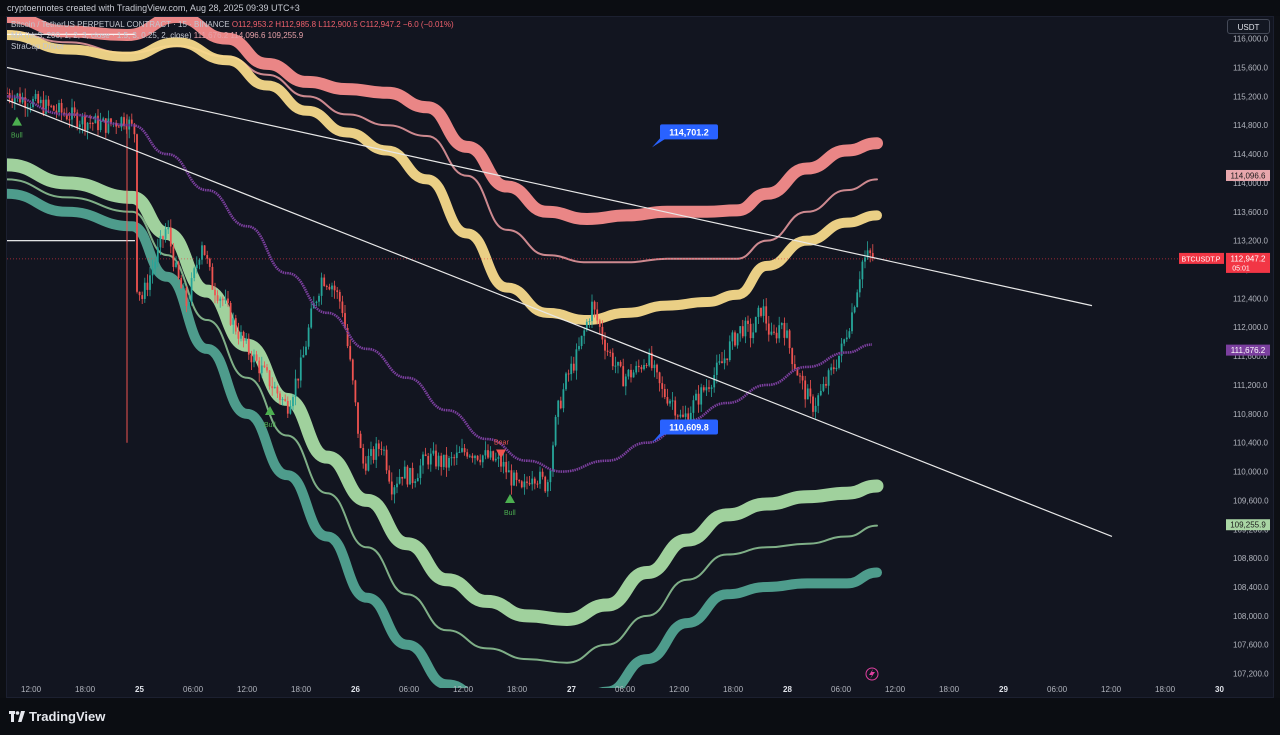 The height and width of the screenshot is (735, 1280). What do you see at coordinates (1248, 26) in the screenshot?
I see `currency-button: USDT` at bounding box center [1248, 26].